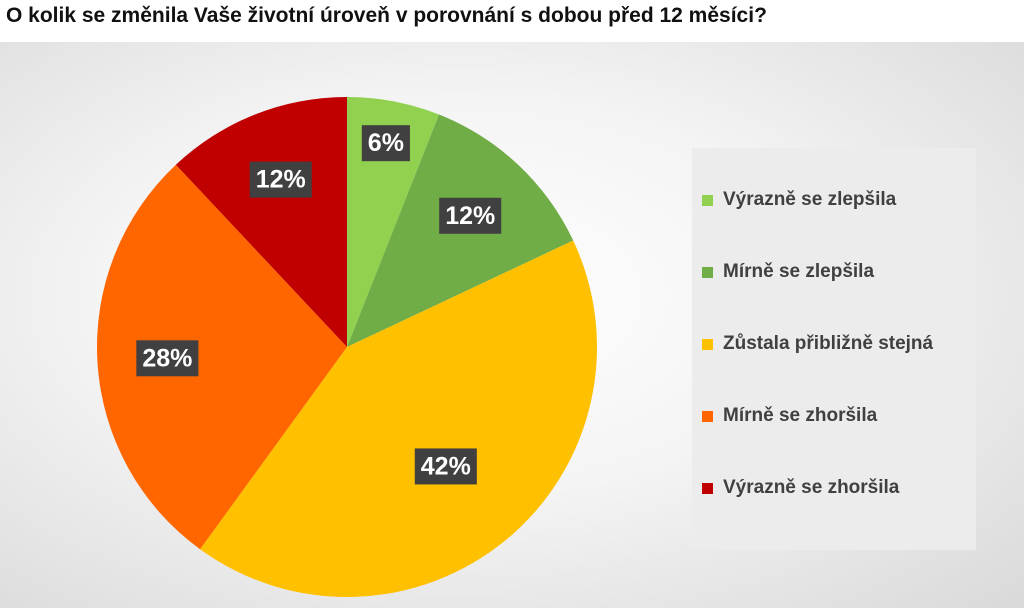  What do you see at coordinates (828, 343) in the screenshot?
I see `legend-label: Zůstala přibližně stejná` at bounding box center [828, 343].